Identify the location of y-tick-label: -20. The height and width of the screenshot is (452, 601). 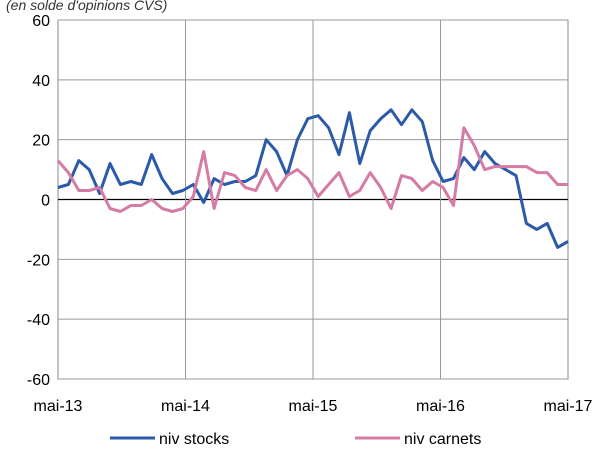
(38, 260).